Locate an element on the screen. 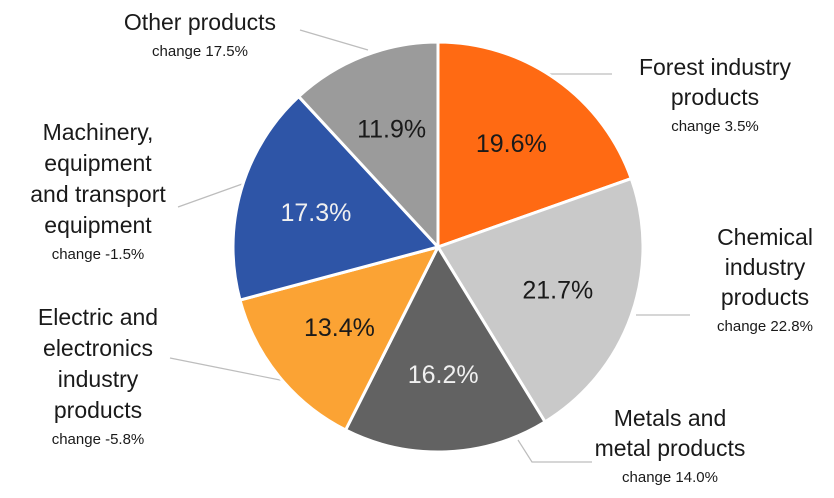 Image resolution: width=834 pixels, height=498 pixels. category-label-line: Other products is located at coordinates (200, 22).